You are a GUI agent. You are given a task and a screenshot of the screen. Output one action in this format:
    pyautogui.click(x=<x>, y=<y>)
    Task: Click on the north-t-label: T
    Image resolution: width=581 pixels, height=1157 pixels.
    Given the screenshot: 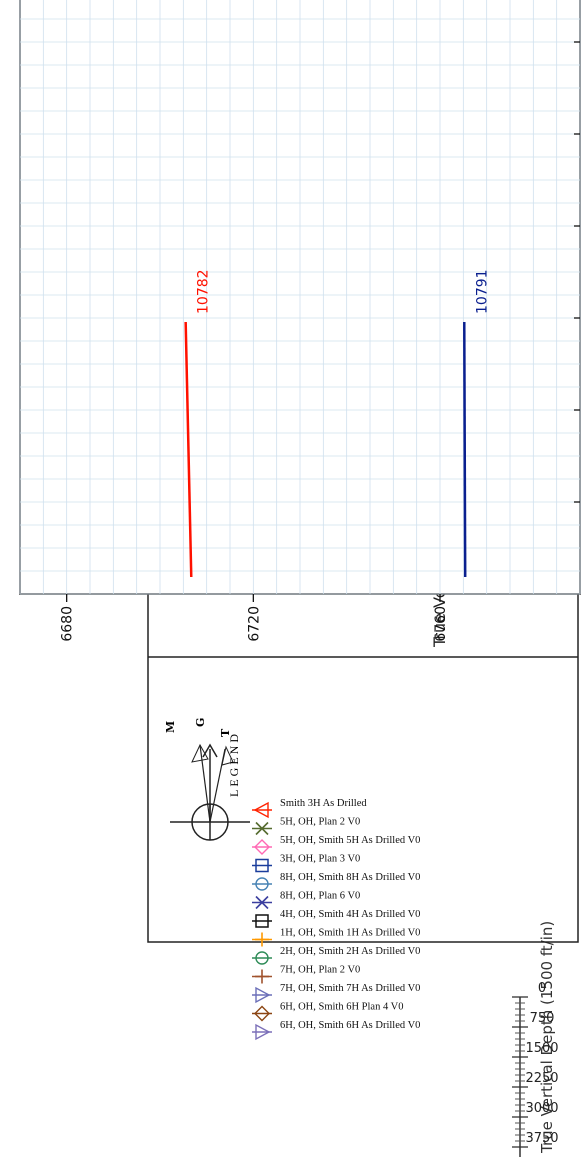 What is the action you would take?
    pyautogui.click(x=225, y=732)
    